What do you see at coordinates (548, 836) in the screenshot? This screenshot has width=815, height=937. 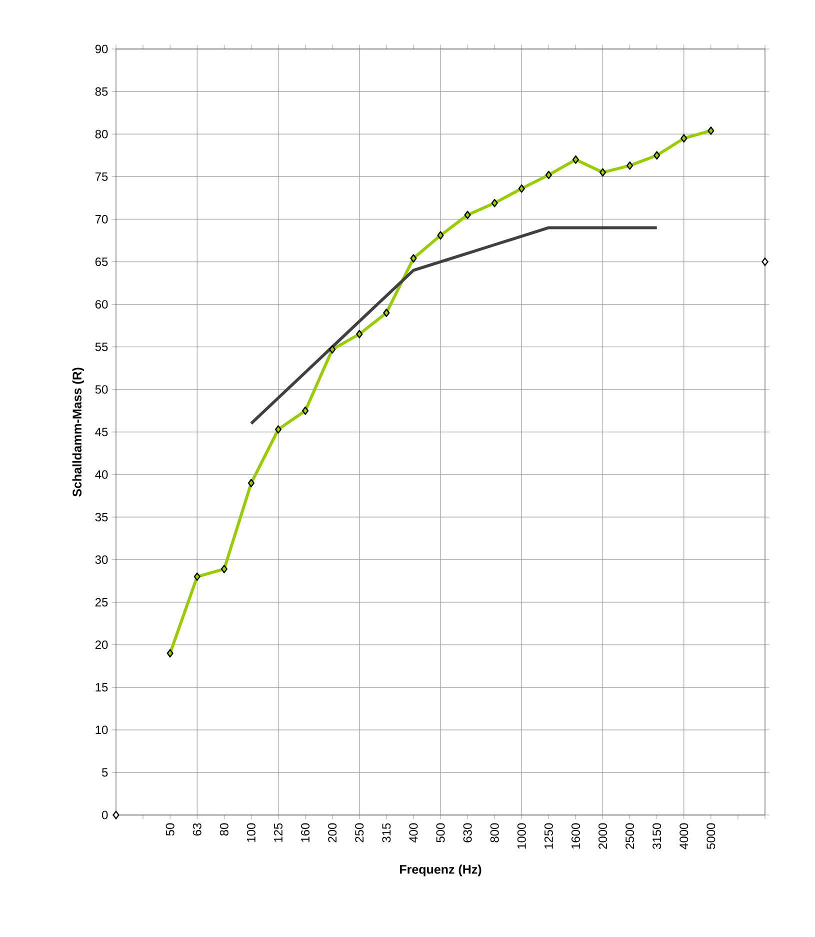 I see `x-tick-label: 1250` at bounding box center [548, 836].